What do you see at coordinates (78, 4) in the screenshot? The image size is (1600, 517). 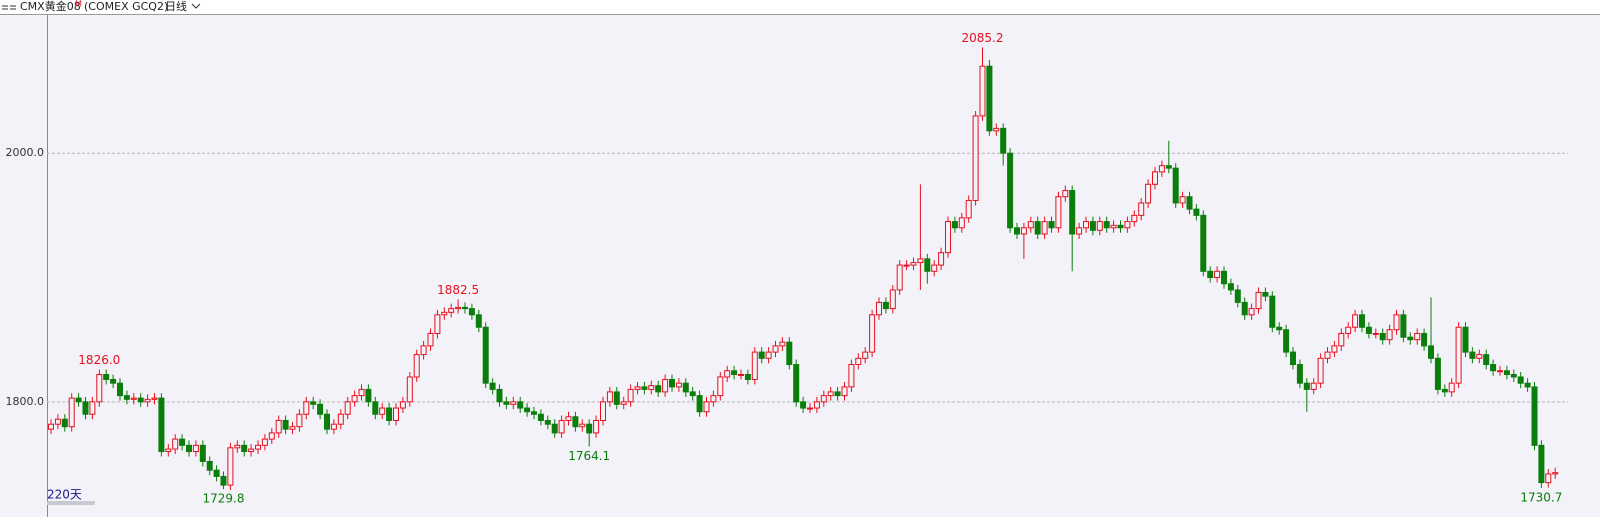 I see `title-sup: M` at bounding box center [78, 4].